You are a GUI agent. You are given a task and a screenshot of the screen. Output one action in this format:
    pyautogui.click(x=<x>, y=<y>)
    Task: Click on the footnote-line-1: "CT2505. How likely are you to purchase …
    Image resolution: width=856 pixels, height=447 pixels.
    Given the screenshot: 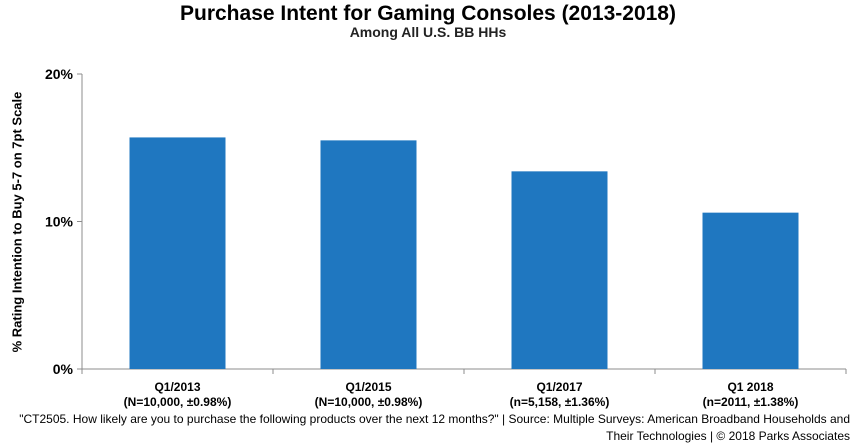 What is the action you would take?
    pyautogui.click(x=434, y=419)
    